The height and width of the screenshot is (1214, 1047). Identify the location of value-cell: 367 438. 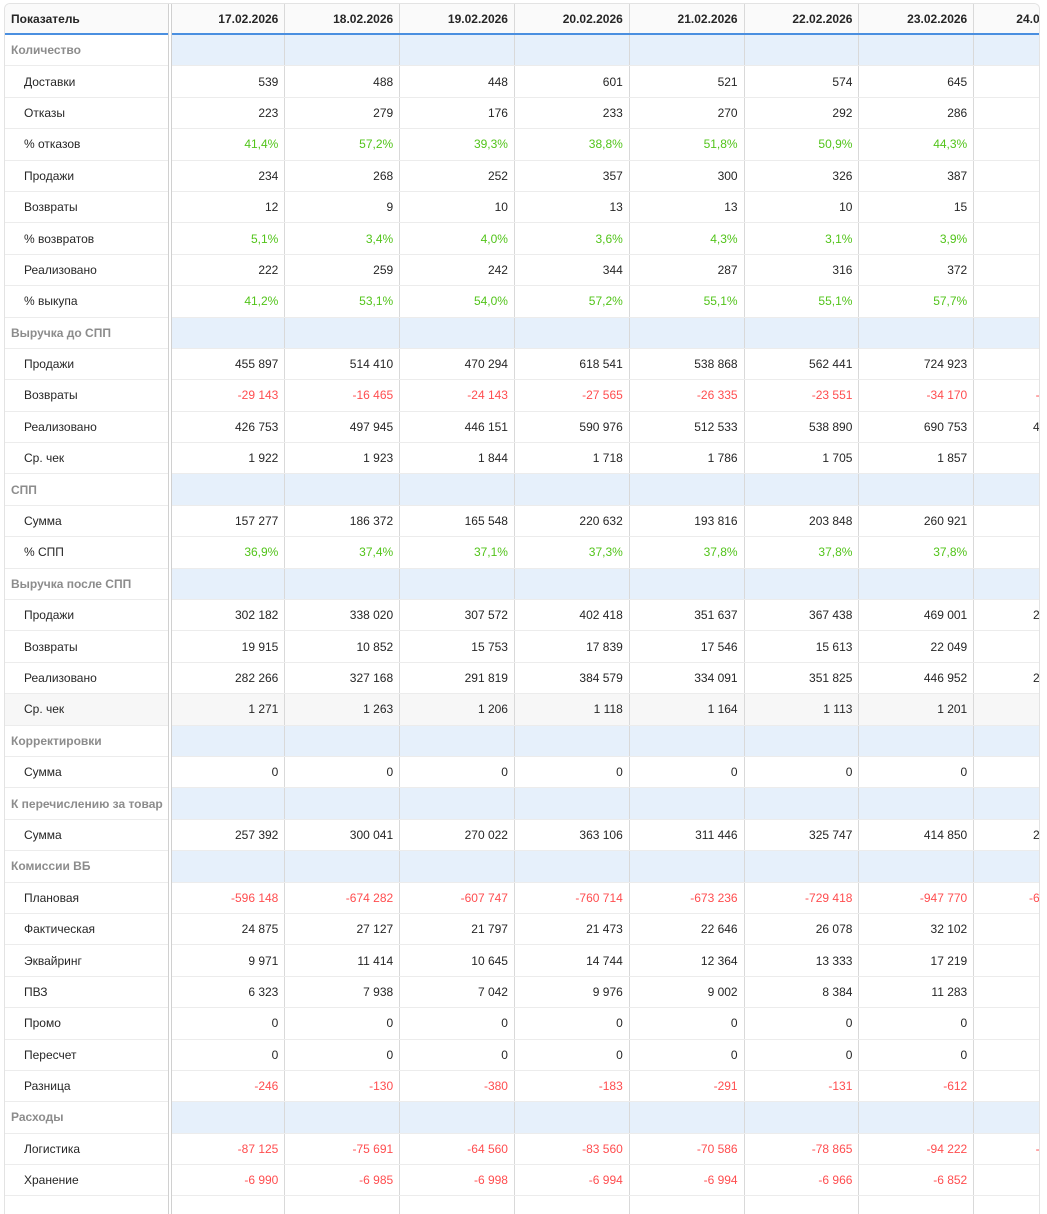
(802, 615).